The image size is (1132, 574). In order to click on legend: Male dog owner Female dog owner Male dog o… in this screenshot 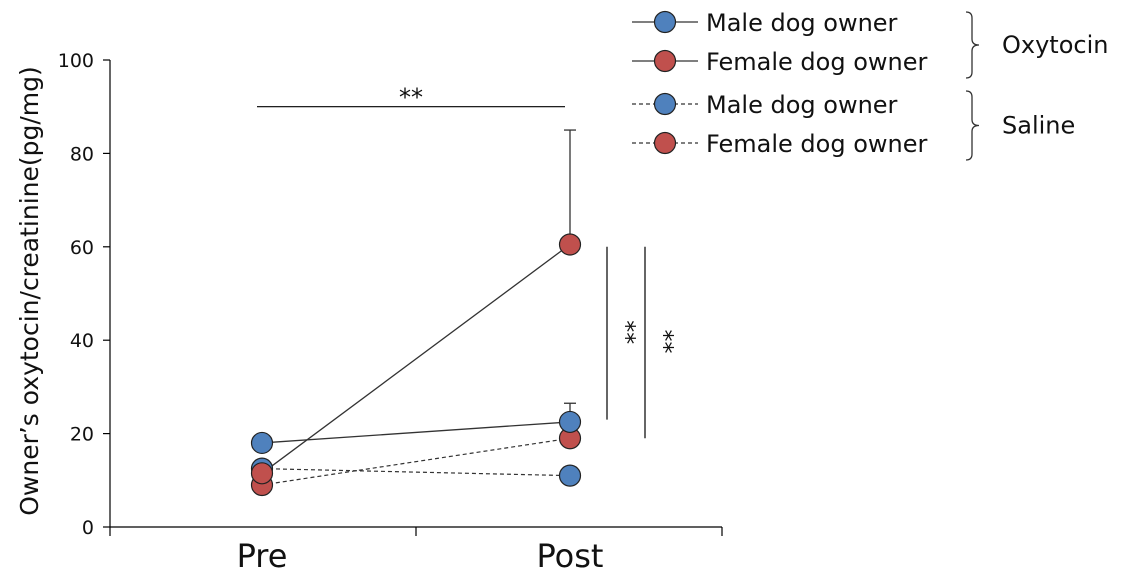, I will do `click(870, 85)`.